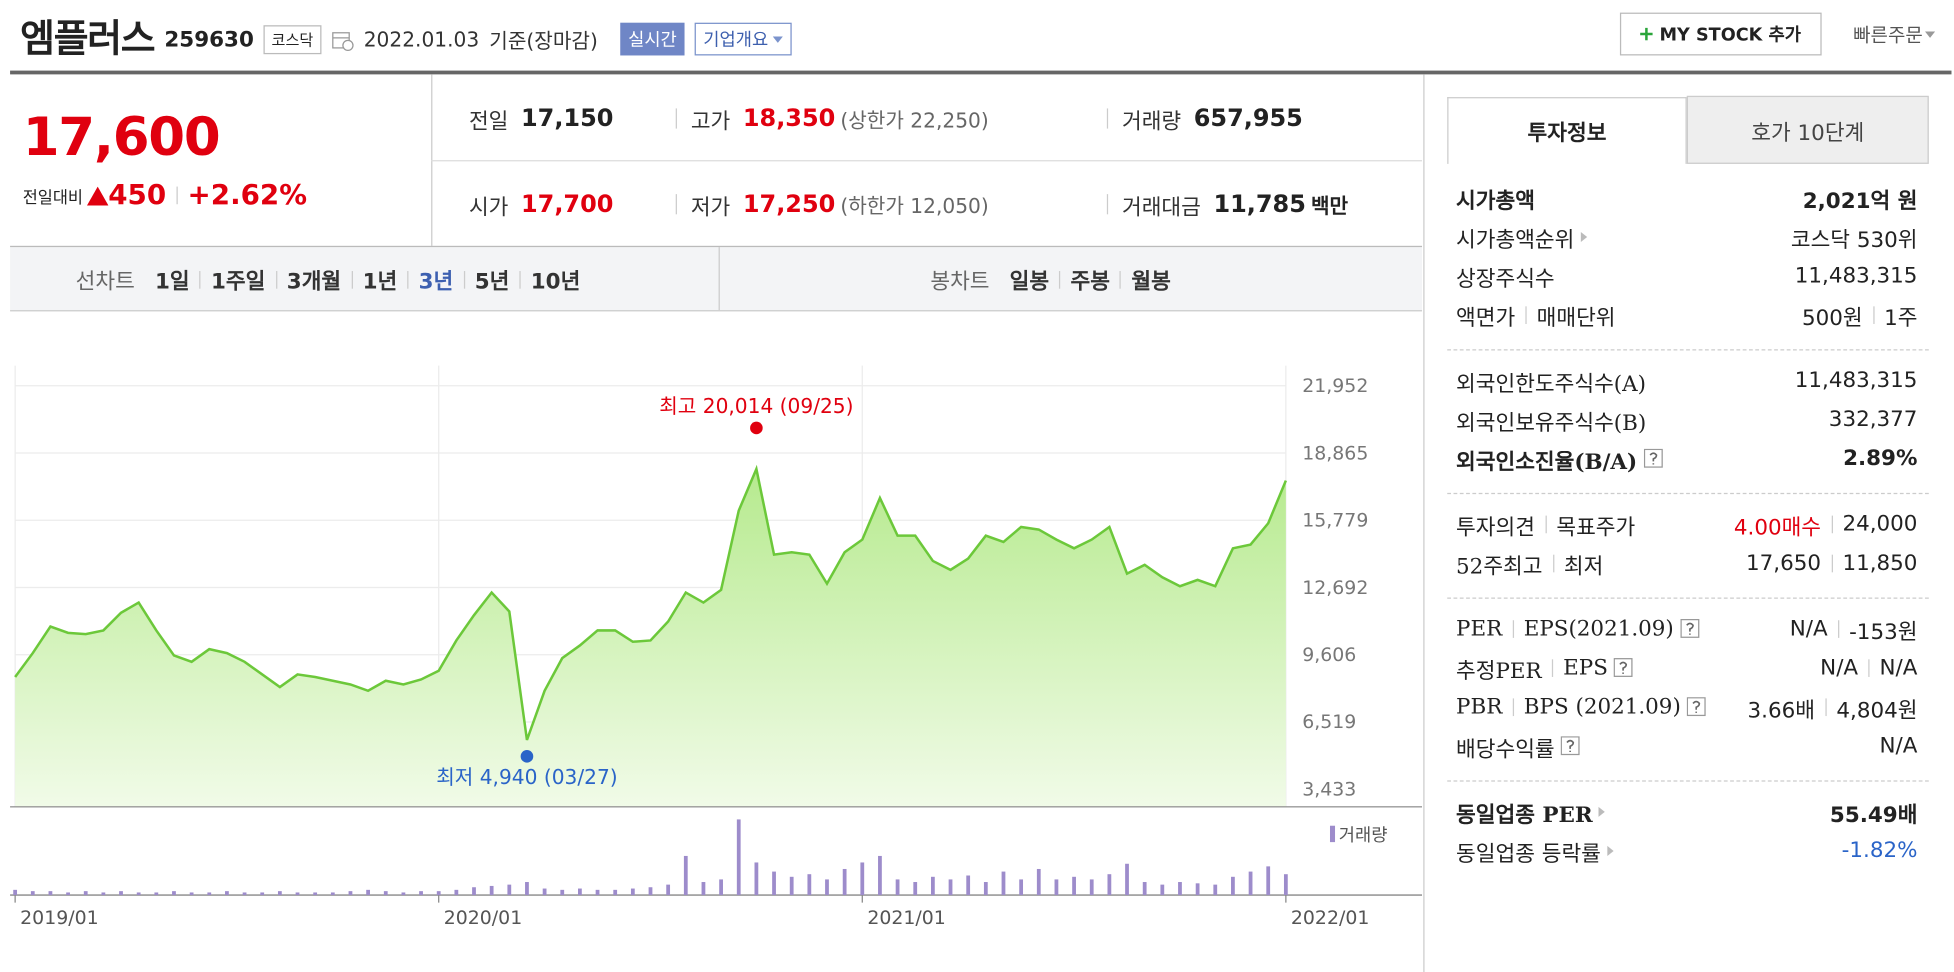  Describe the element at coordinates (716, 278) in the screenshot. I see `chart-tab-bar` at that location.